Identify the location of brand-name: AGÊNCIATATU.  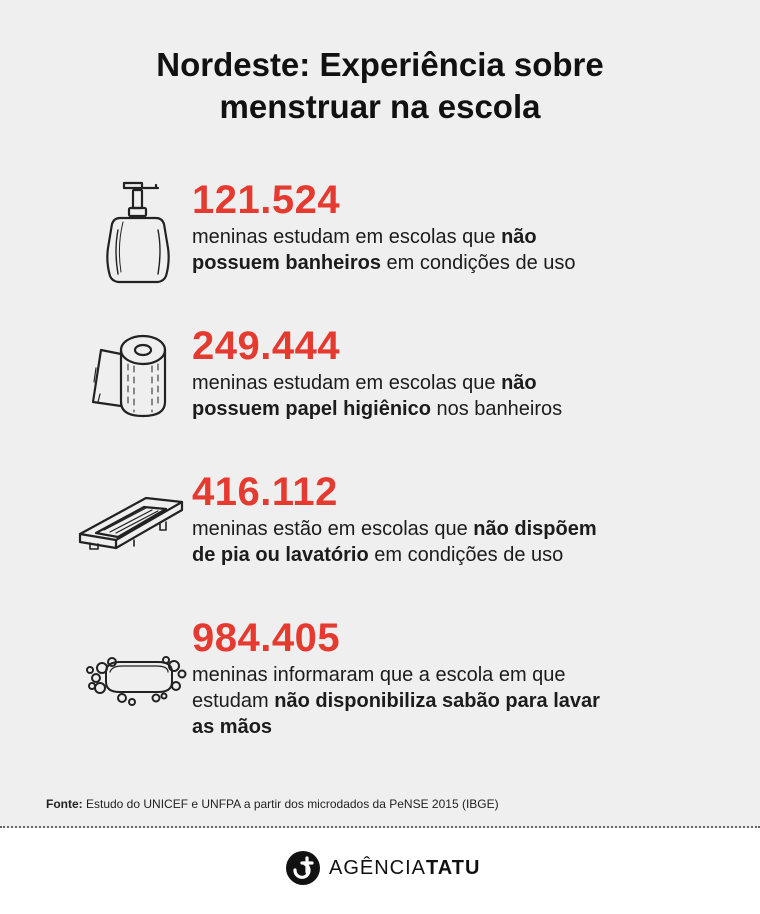
(405, 867).